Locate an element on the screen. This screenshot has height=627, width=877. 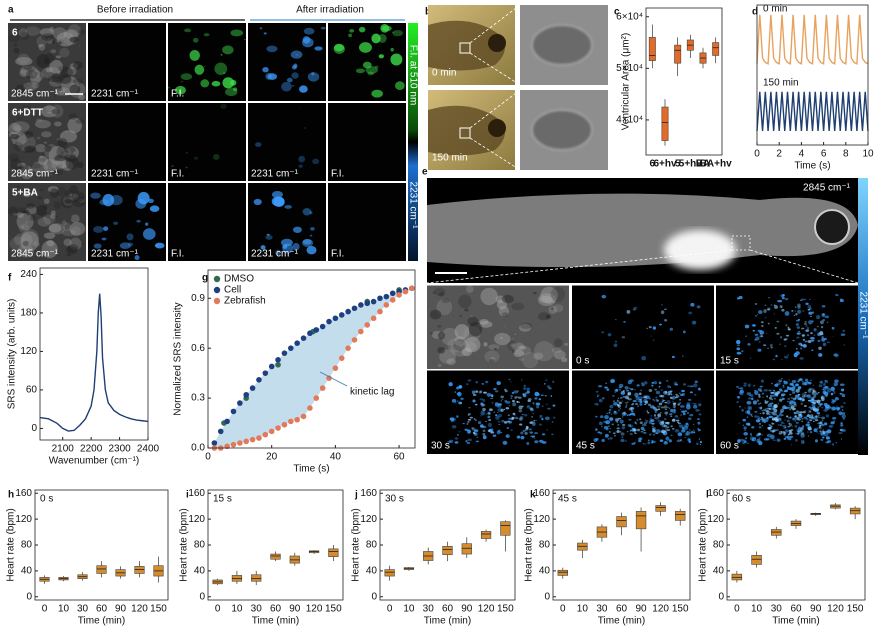
time-label: 30 s is located at coordinates (440, 446).